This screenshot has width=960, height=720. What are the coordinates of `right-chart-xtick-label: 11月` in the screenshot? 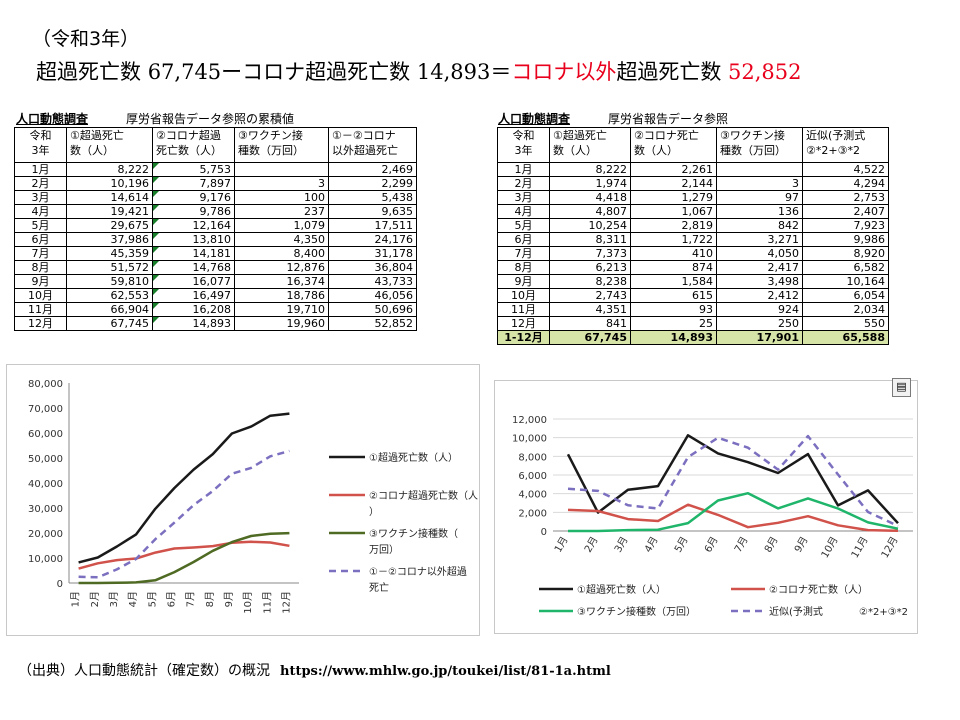 It's located at (860, 548).